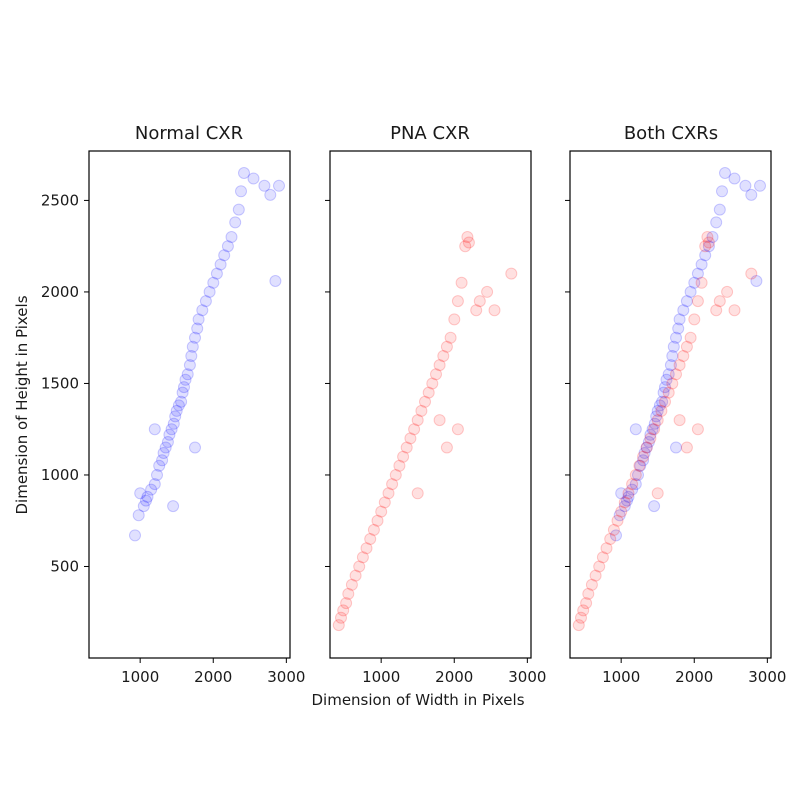 The height and width of the screenshot is (802, 802). Describe the element at coordinates (64, 566) in the screenshot. I see `y-tick-label: 500` at that location.